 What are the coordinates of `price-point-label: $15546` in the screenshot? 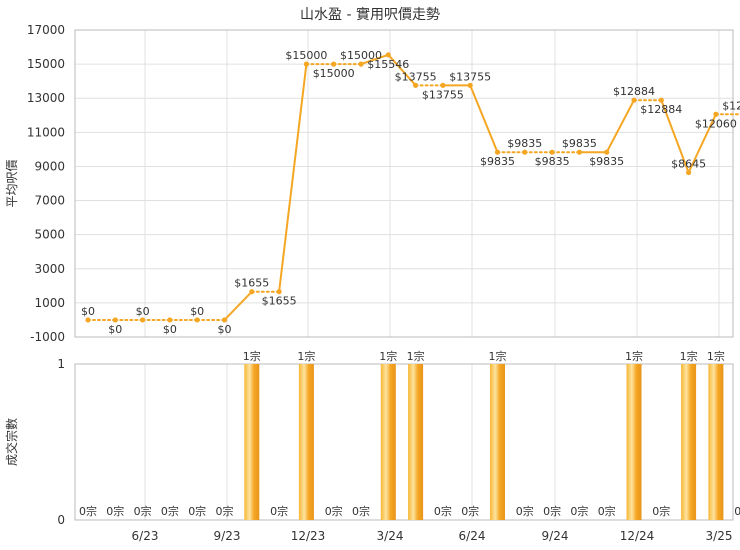 It's located at (388, 64).